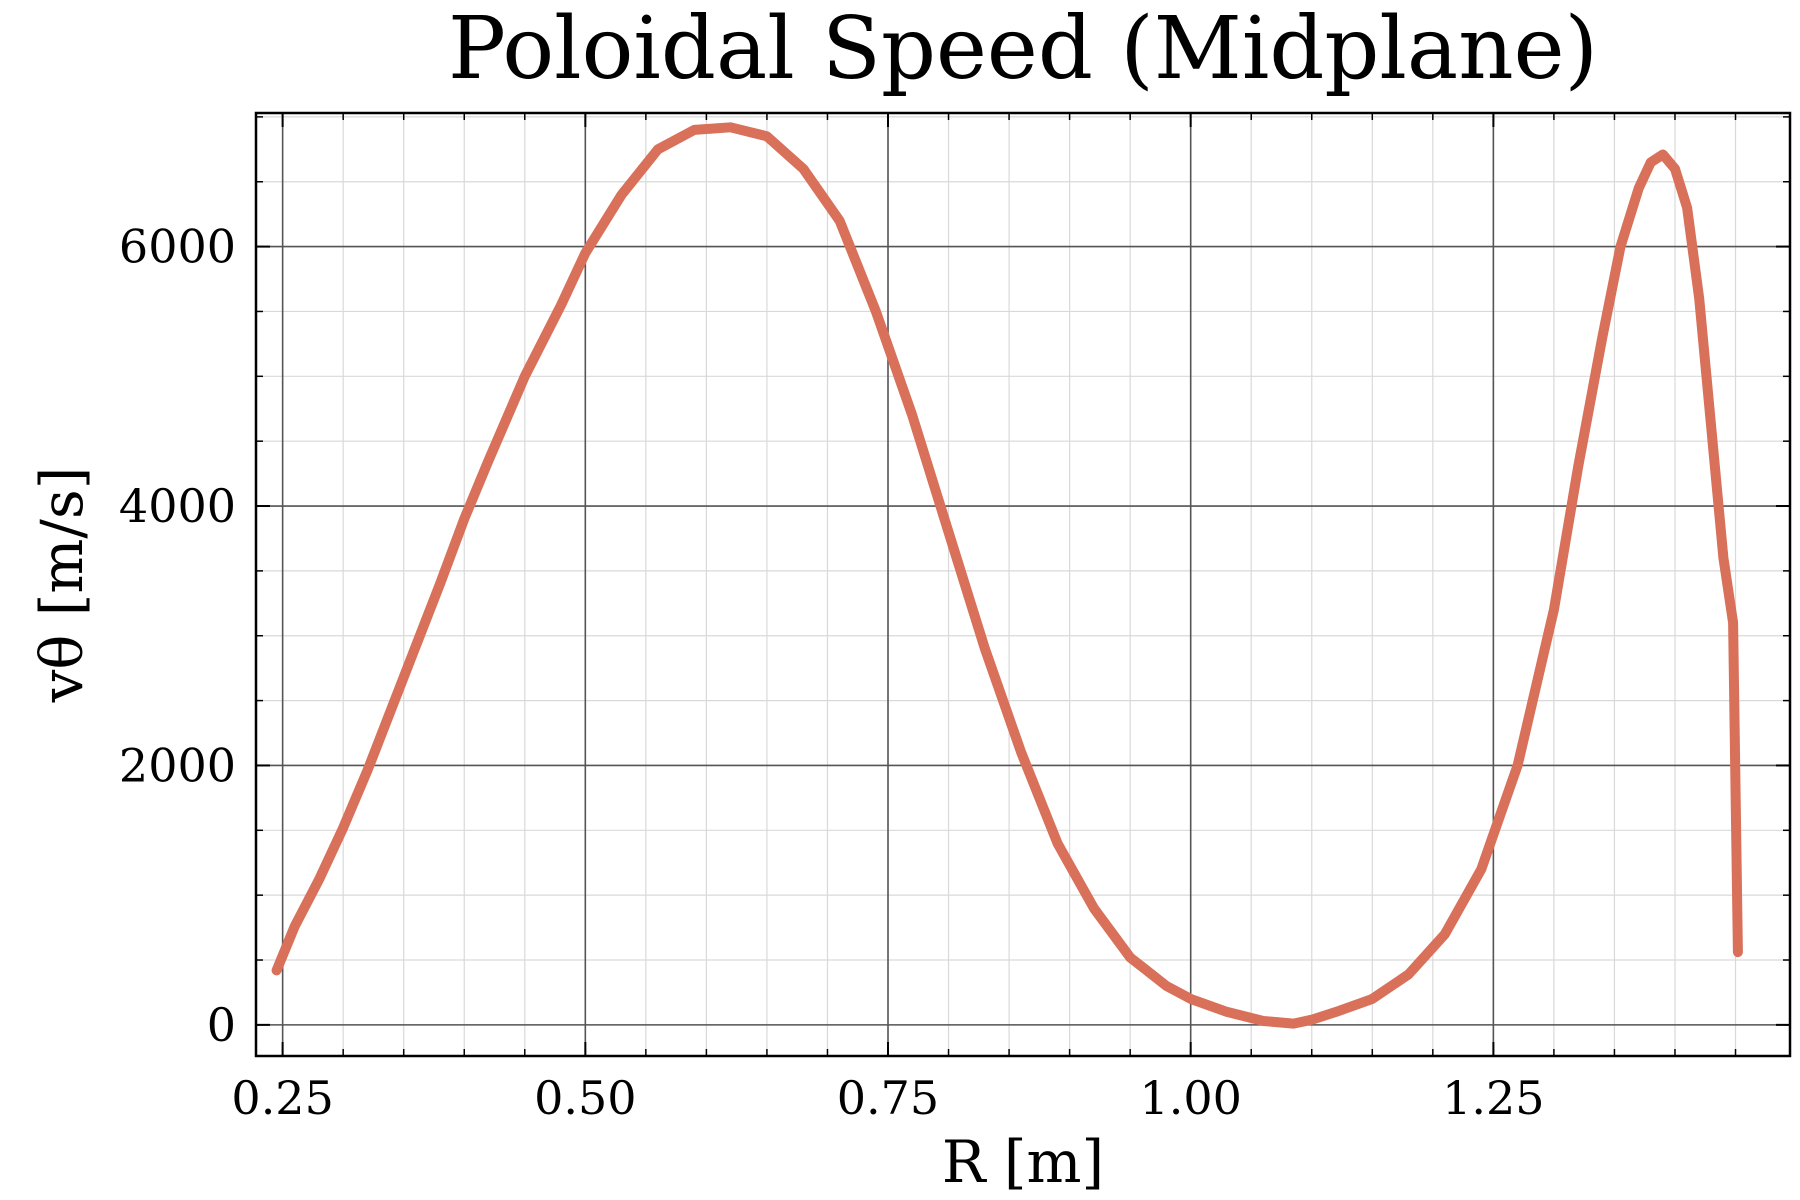 This screenshot has height=1200, width=1800. What do you see at coordinates (177, 247) in the screenshot?
I see `y-tick-label: 6000` at bounding box center [177, 247].